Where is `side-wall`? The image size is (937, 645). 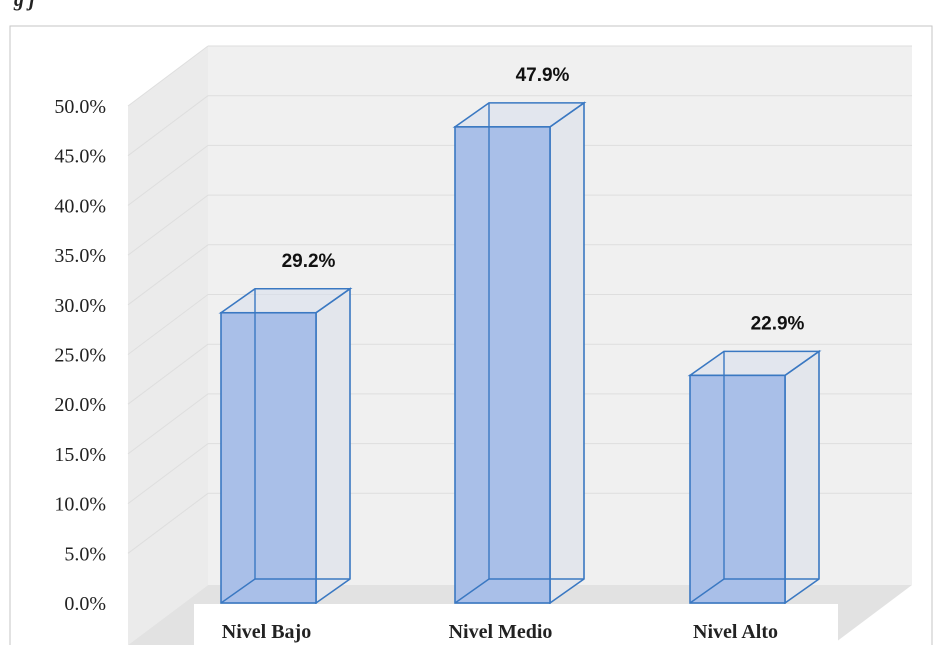 side-wall is located at coordinates (168, 345).